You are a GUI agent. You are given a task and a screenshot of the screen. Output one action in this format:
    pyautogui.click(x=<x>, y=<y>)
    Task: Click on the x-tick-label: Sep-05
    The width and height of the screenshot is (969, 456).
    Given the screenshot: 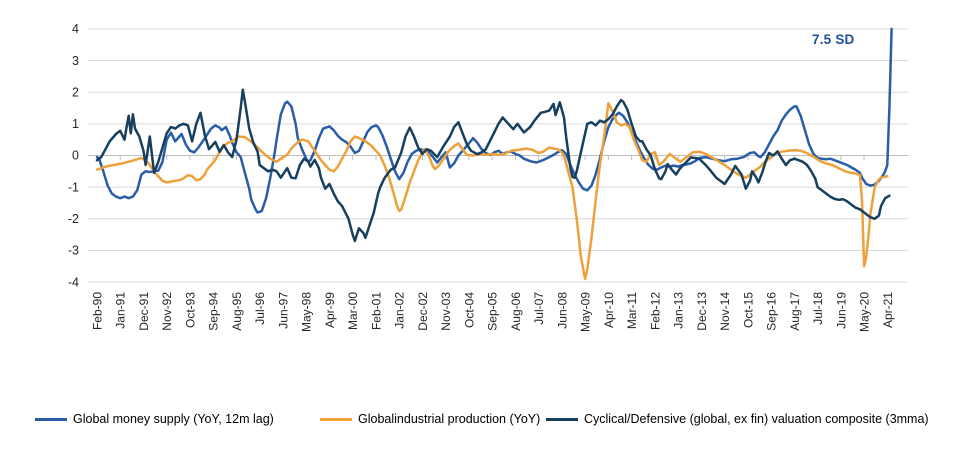 What is the action you would take?
    pyautogui.click(x=493, y=311)
    